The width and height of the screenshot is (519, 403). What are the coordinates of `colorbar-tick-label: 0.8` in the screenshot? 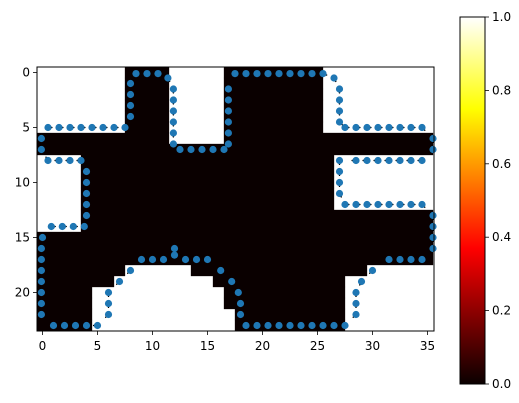 It's located at (501, 90).